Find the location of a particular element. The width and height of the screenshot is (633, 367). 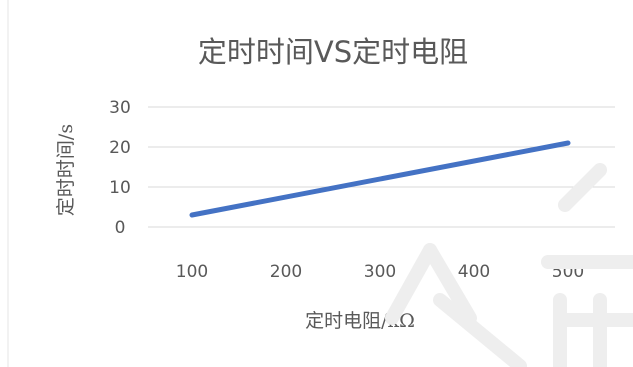

series-line is located at coordinates (380, 179).